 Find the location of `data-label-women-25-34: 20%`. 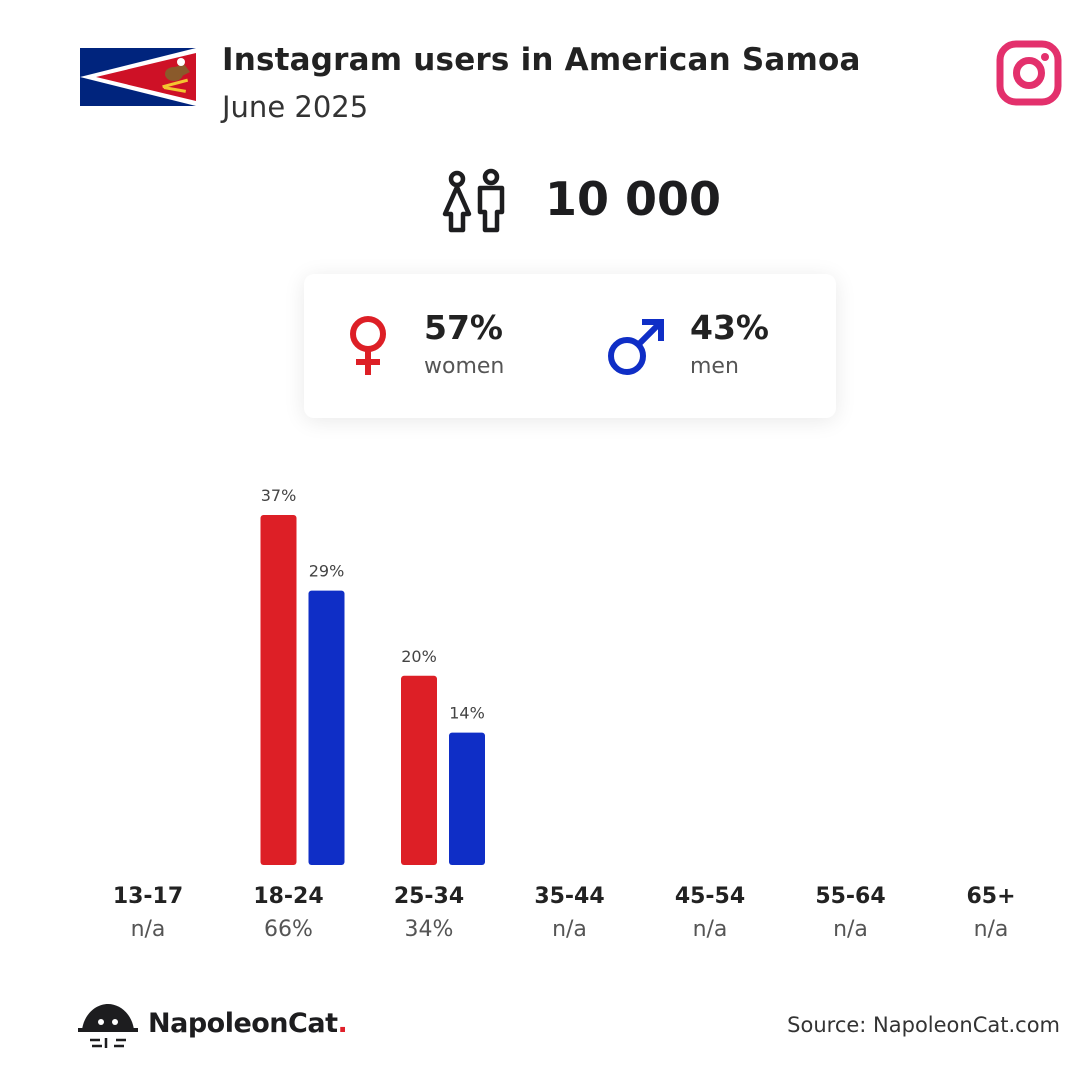

data-label-women-25-34: 20% is located at coordinates (419, 656).